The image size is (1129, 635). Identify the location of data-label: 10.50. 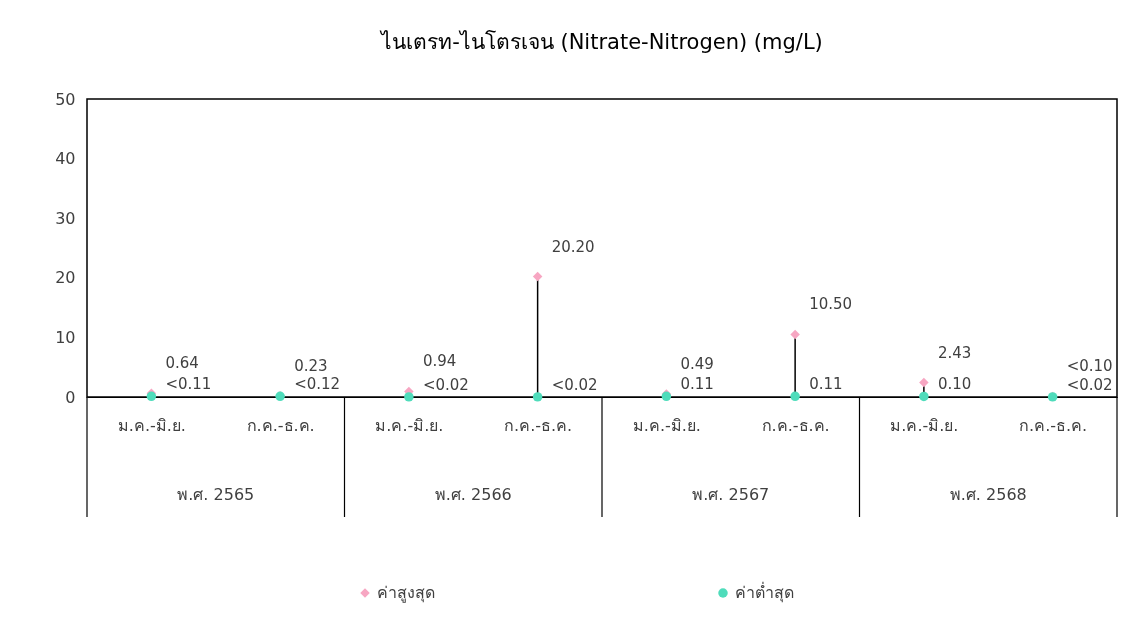
(831, 304).